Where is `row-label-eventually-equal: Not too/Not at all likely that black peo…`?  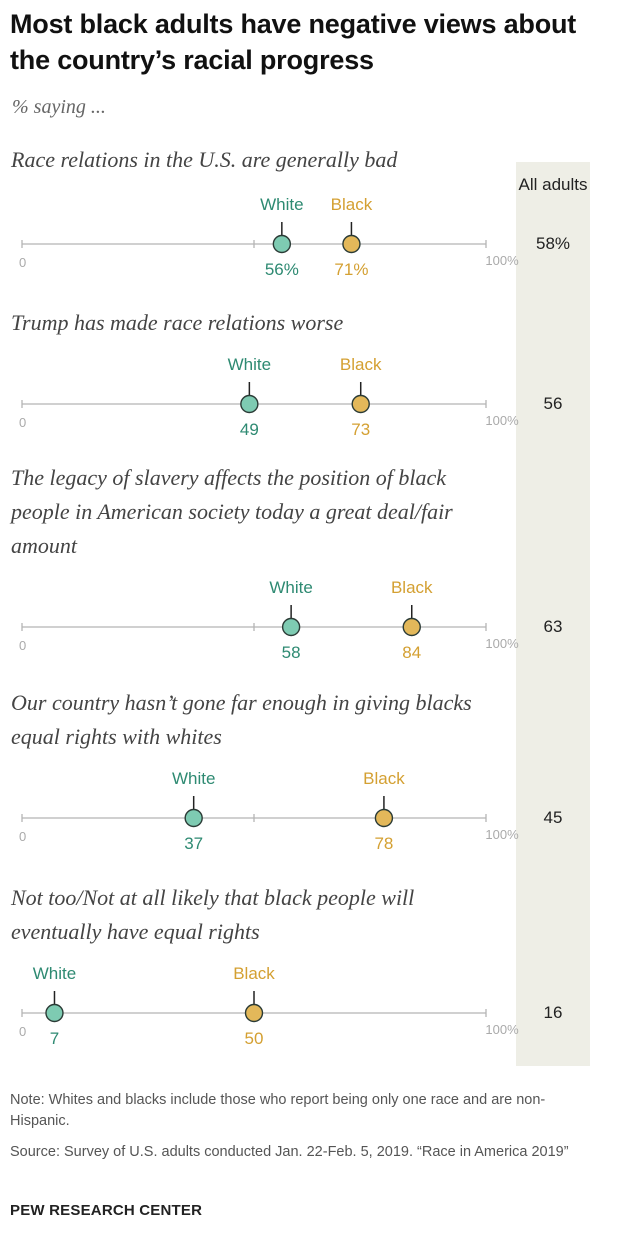
row-label-eventually-equal: Not too/Not at all likely that black peo… is located at coordinates (213, 914).